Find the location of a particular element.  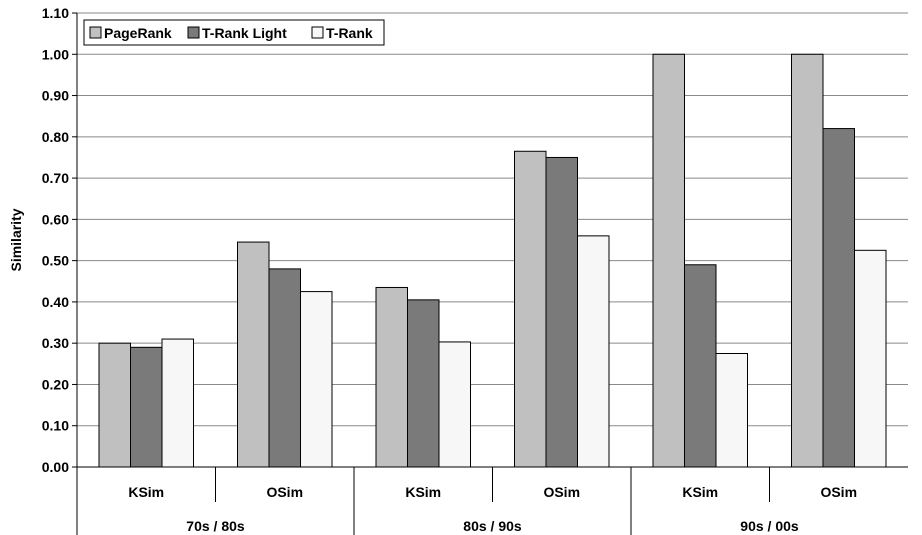

legend-label: T-Rank Light is located at coordinates (244, 33).